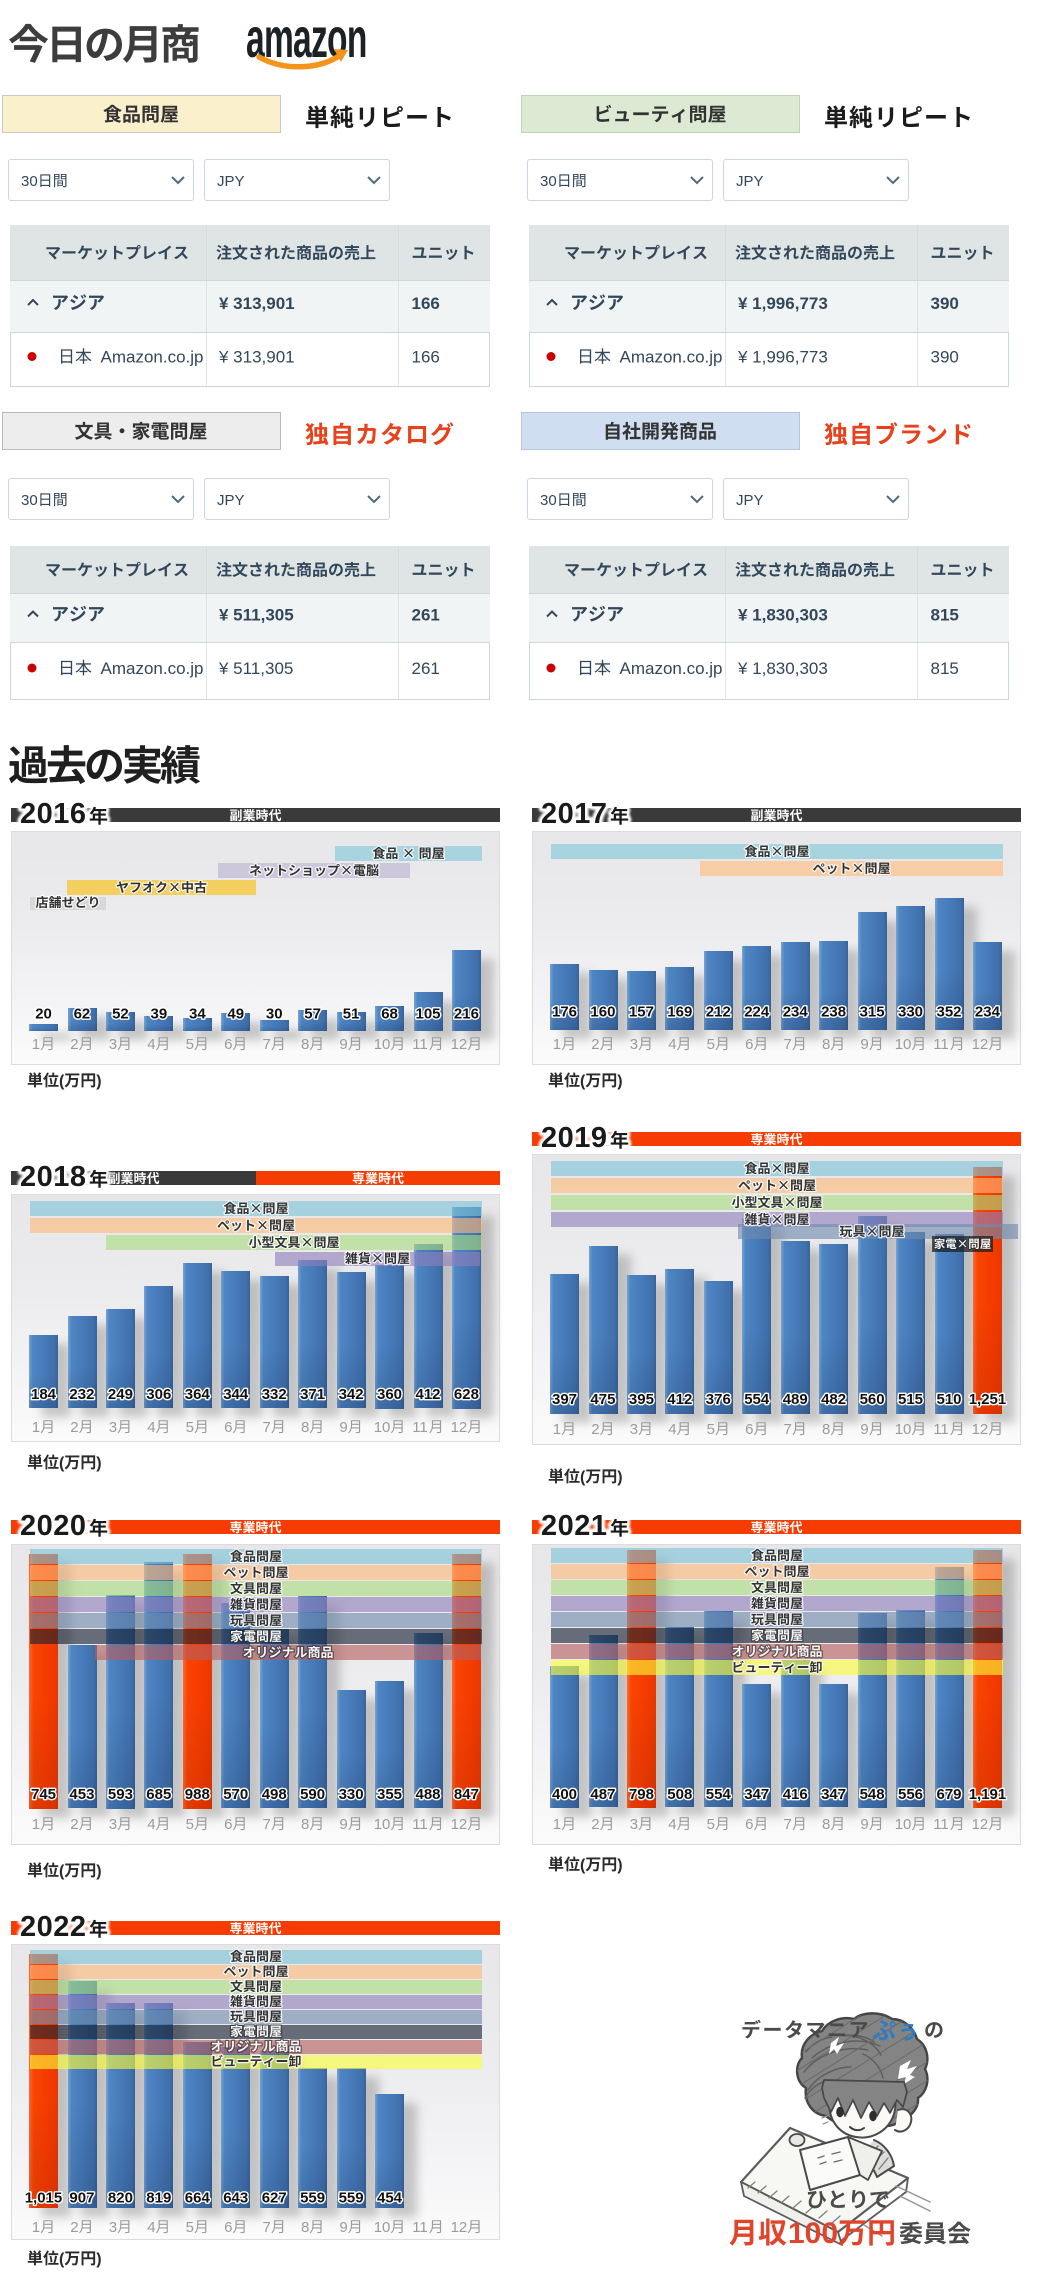 This screenshot has width=1042, height=2278. I want to click on svg-text: amazon, so click(306, 38).